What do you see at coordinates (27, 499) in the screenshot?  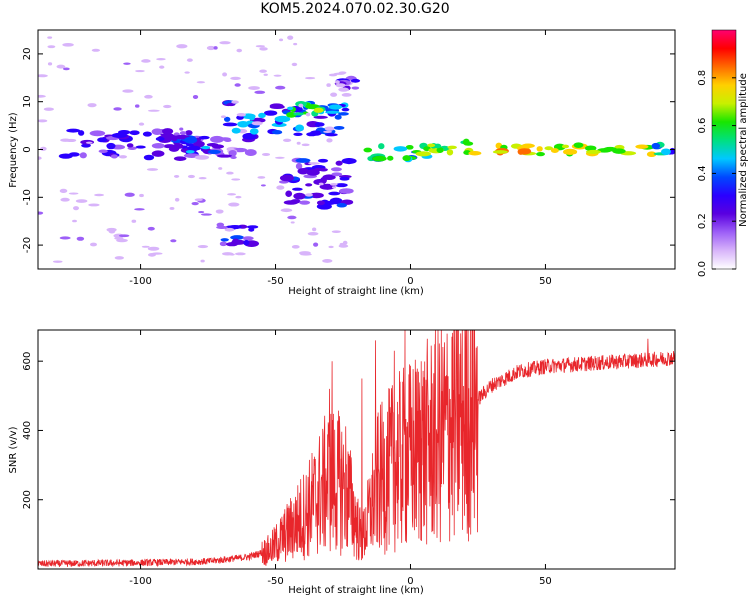 I see `snr-y-tick-label: 200` at bounding box center [27, 499].